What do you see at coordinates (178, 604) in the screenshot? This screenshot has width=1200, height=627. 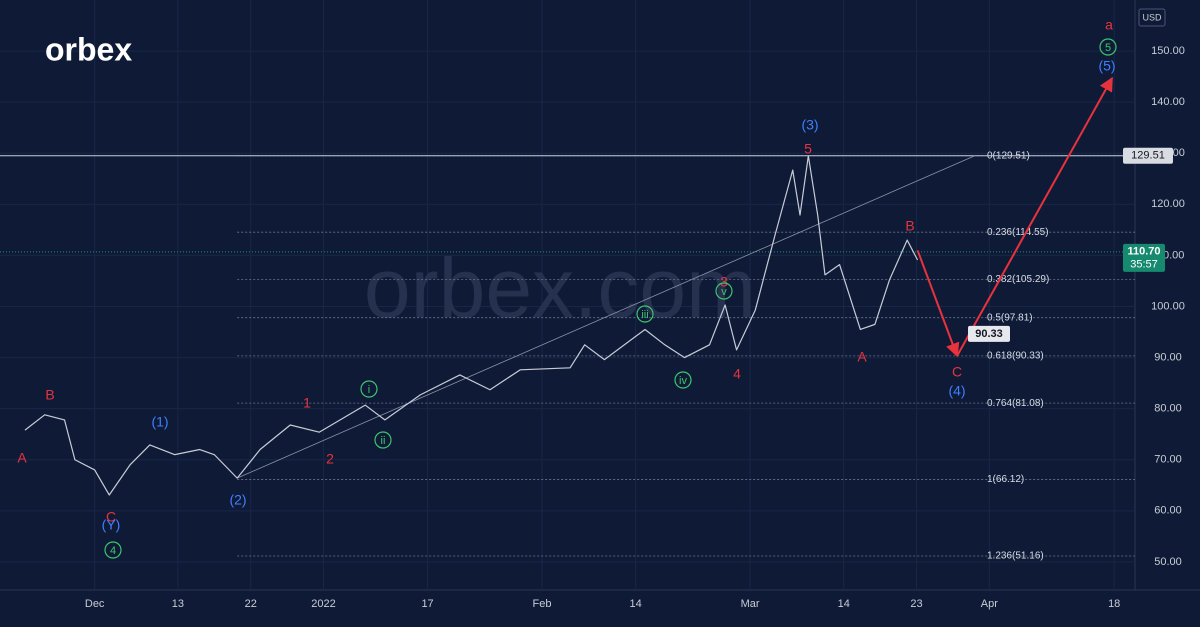 I see `x-tick-label: 13` at bounding box center [178, 604].